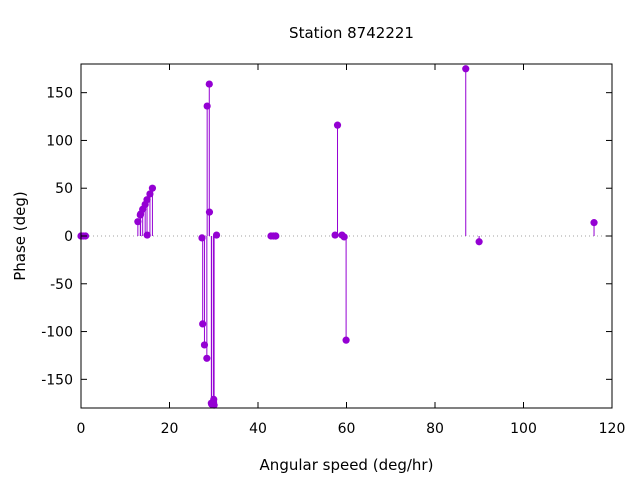  I want to click on x-tick-label: 20, so click(170, 429).